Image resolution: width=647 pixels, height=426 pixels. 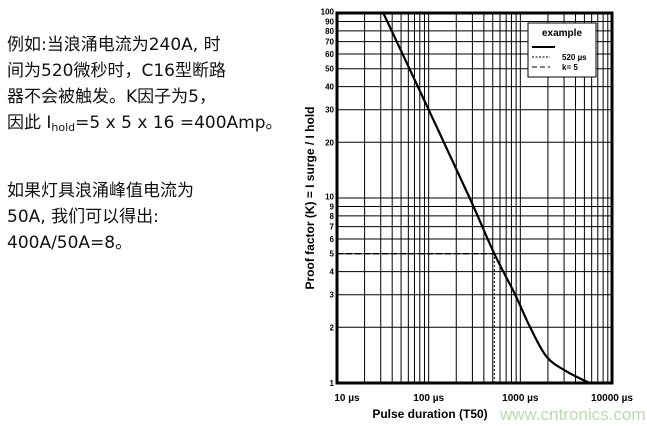 I want to click on y-tick-label: 40, so click(x=329, y=87).